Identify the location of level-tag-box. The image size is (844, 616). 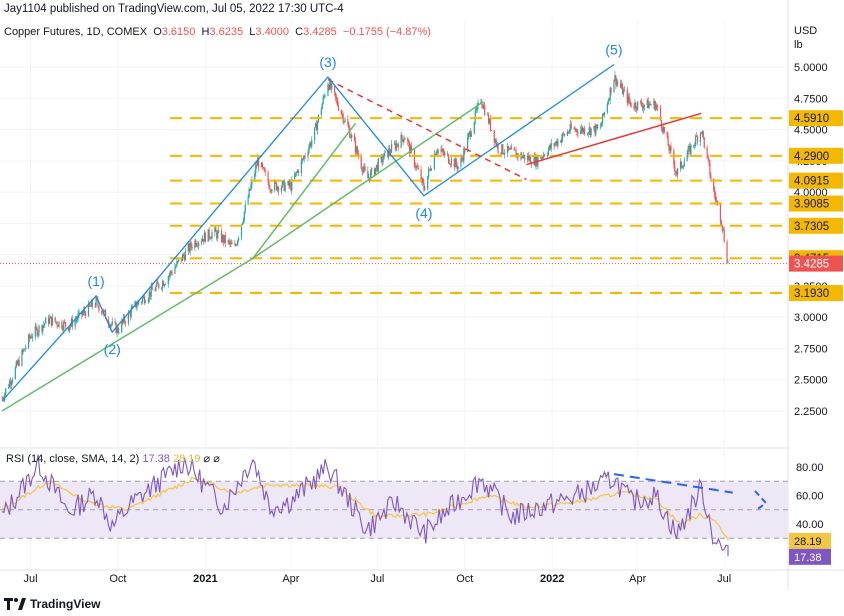
(816, 180).